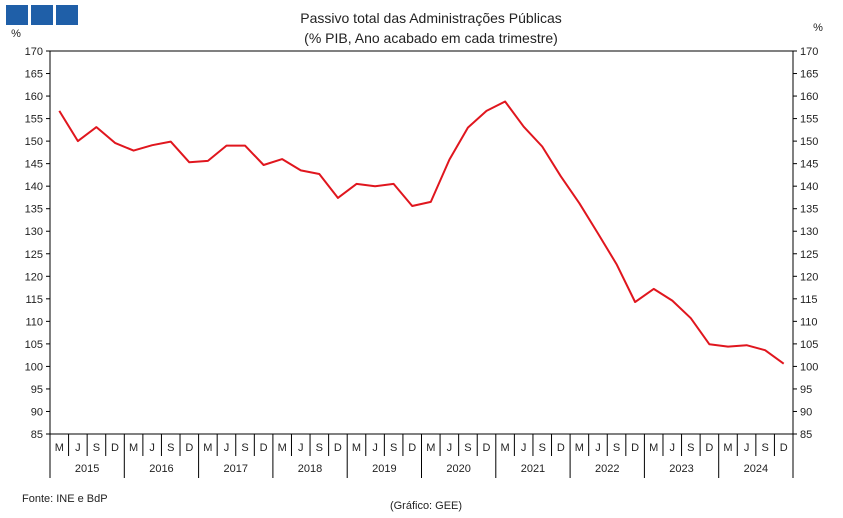 The height and width of the screenshot is (518, 843). Describe the element at coordinates (809, 52) in the screenshot. I see `y-tick-label-right: 170` at that location.